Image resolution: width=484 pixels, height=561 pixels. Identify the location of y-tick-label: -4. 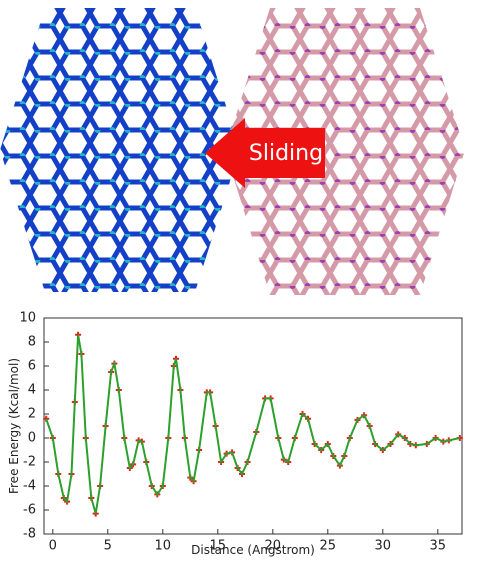
(29, 486).